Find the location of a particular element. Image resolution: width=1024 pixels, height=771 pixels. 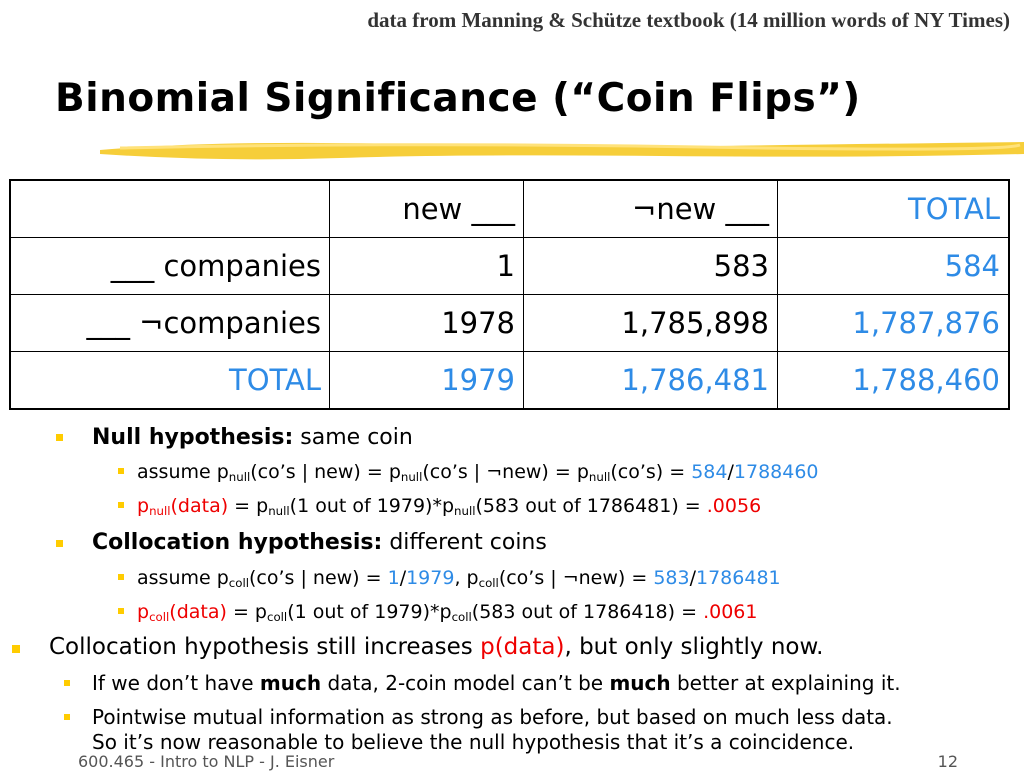

table-row: ___ companies 1 583 584 is located at coordinates (509, 266).